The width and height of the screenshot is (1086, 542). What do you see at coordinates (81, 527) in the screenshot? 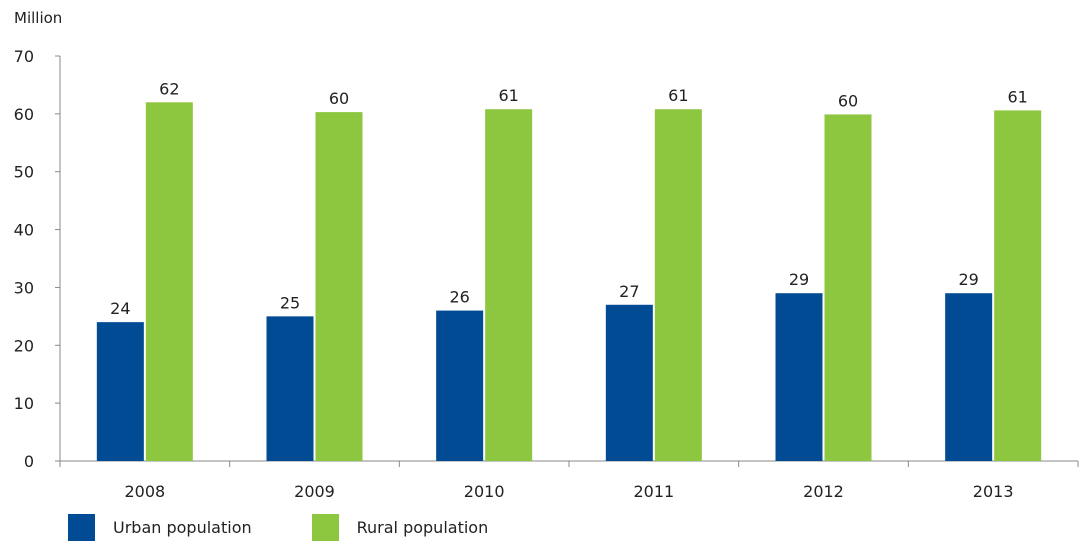
I see `legend-swatch-urban` at bounding box center [81, 527].